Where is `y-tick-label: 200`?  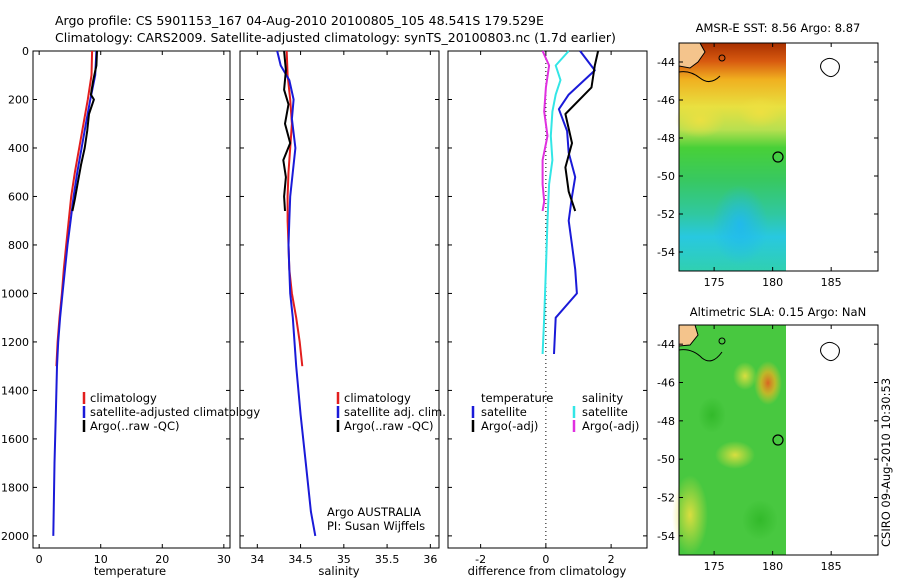
y-tick-label: 200 is located at coordinates (18, 99).